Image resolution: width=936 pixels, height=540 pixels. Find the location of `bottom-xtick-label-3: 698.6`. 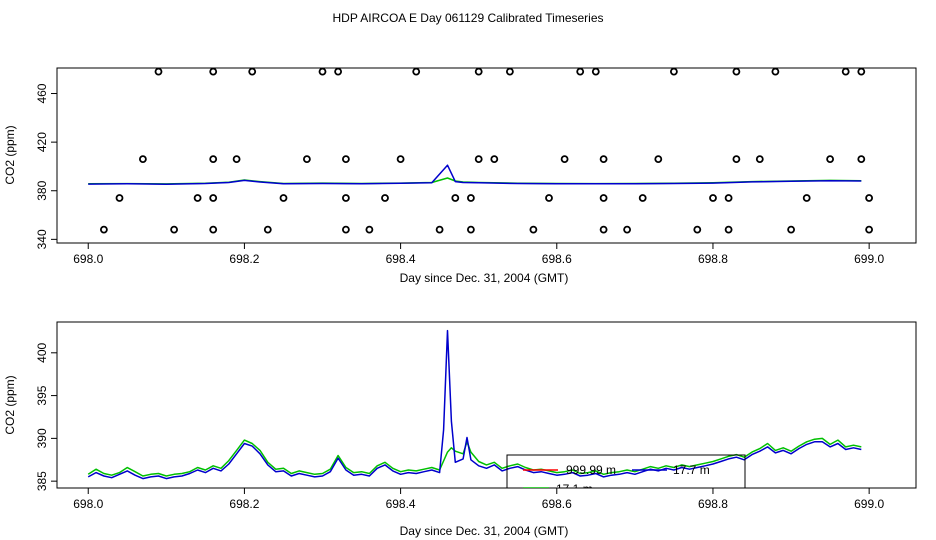

bottom-xtick-label-3: 698.6 is located at coordinates (557, 504).